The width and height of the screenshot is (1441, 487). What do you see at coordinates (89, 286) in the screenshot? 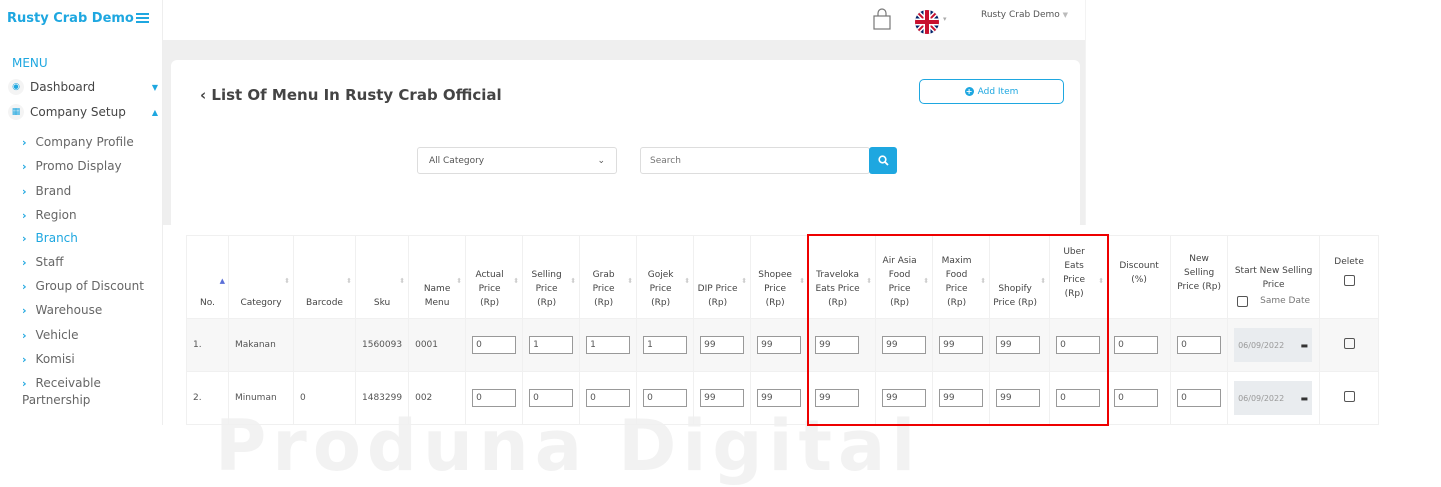
I see `sidebar-item-group-of-discount: › Group of Discount` at bounding box center [89, 286].